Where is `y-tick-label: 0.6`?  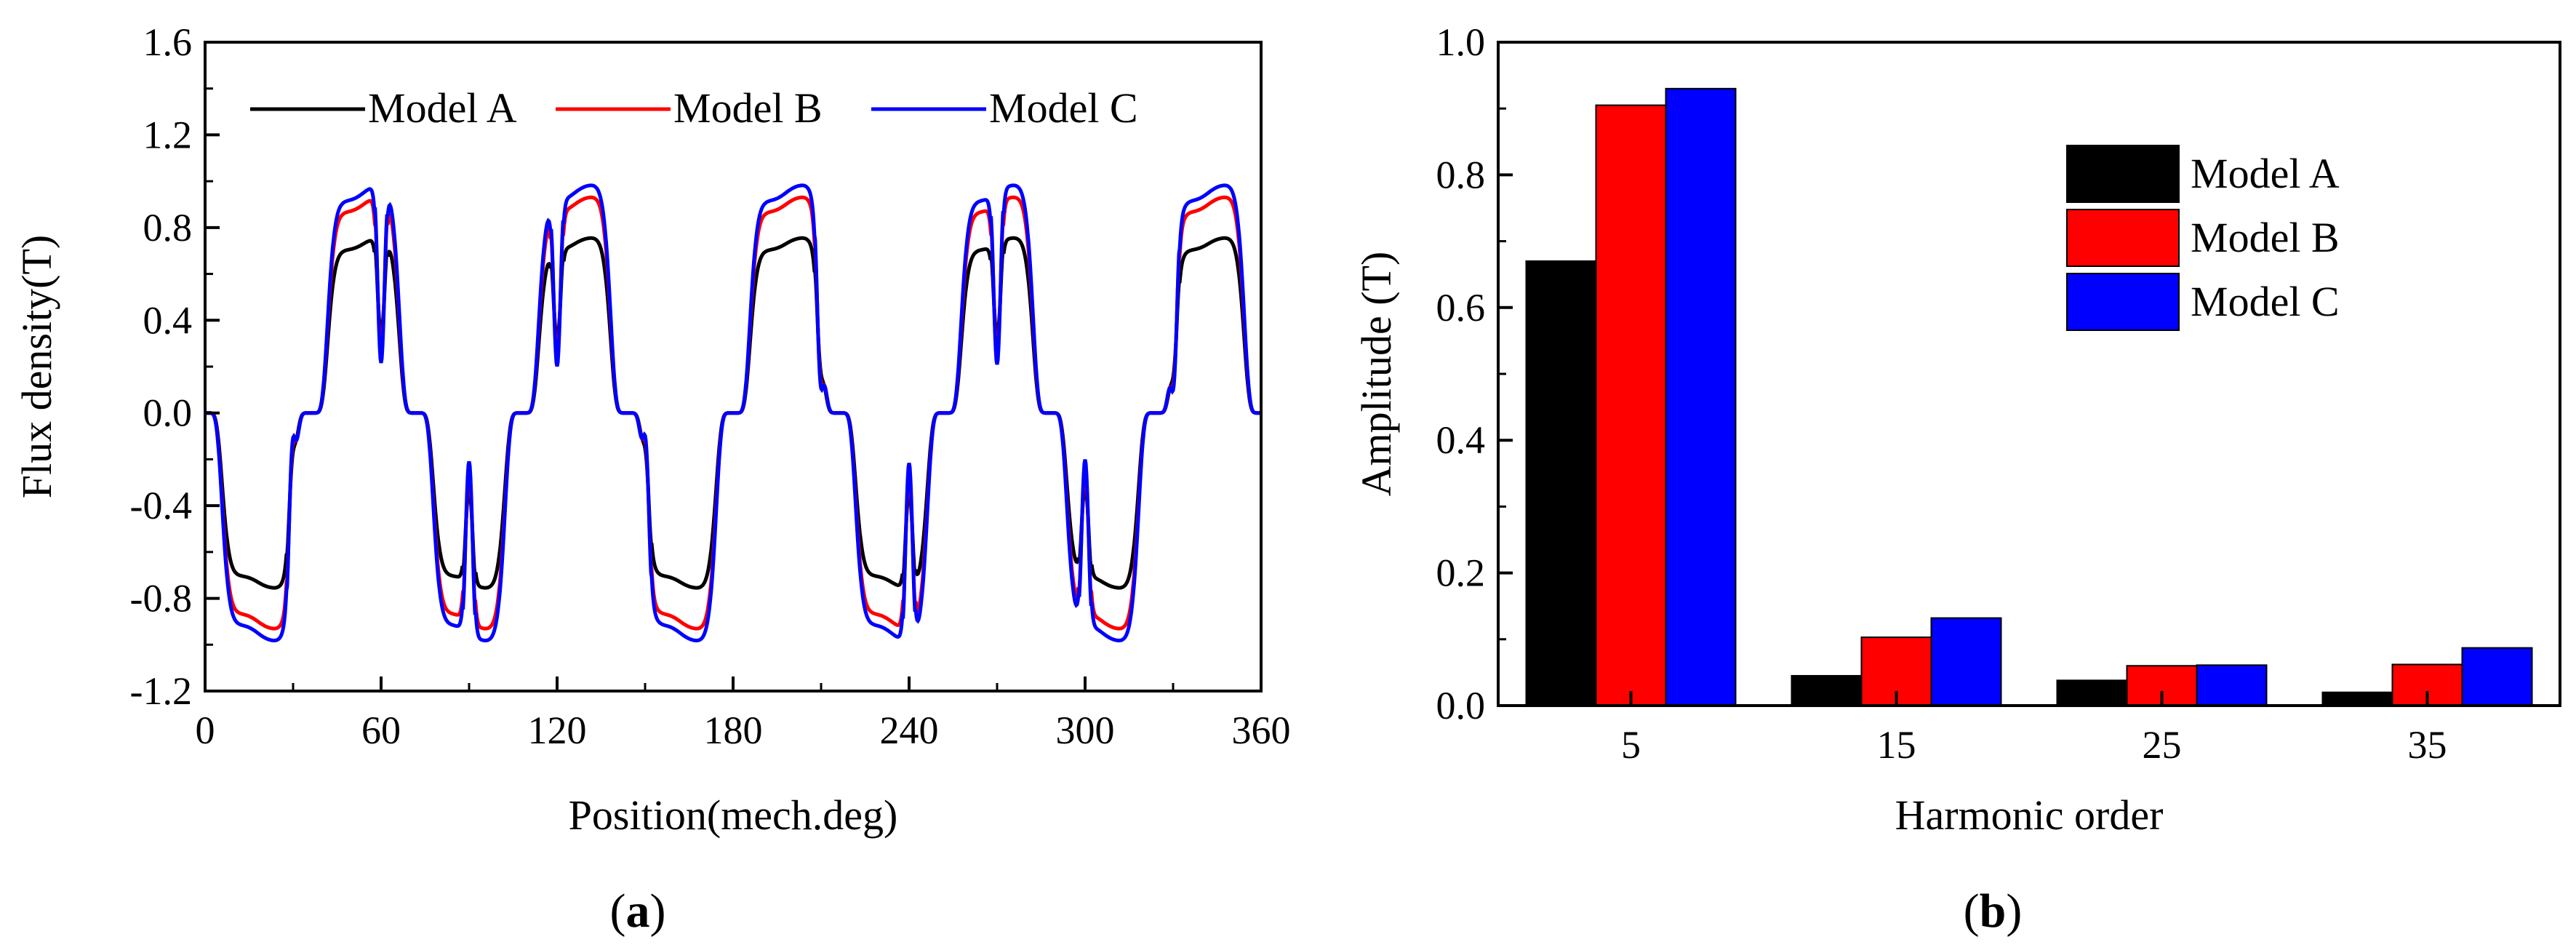
y-tick-label: 0.6 is located at coordinates (1461, 308).